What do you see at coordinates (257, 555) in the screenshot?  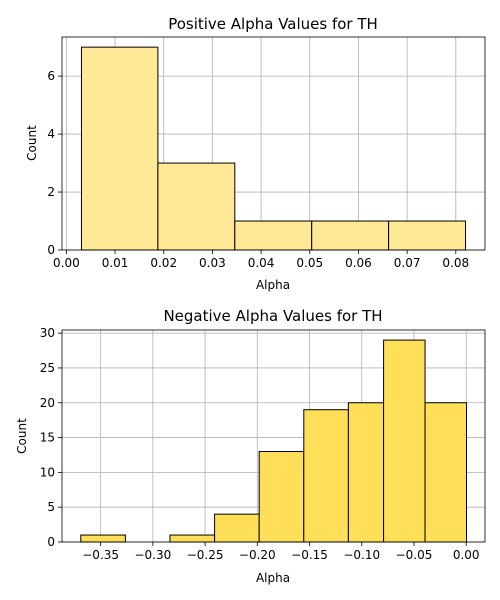 I see `x-tick-label: −0.20` at bounding box center [257, 555].